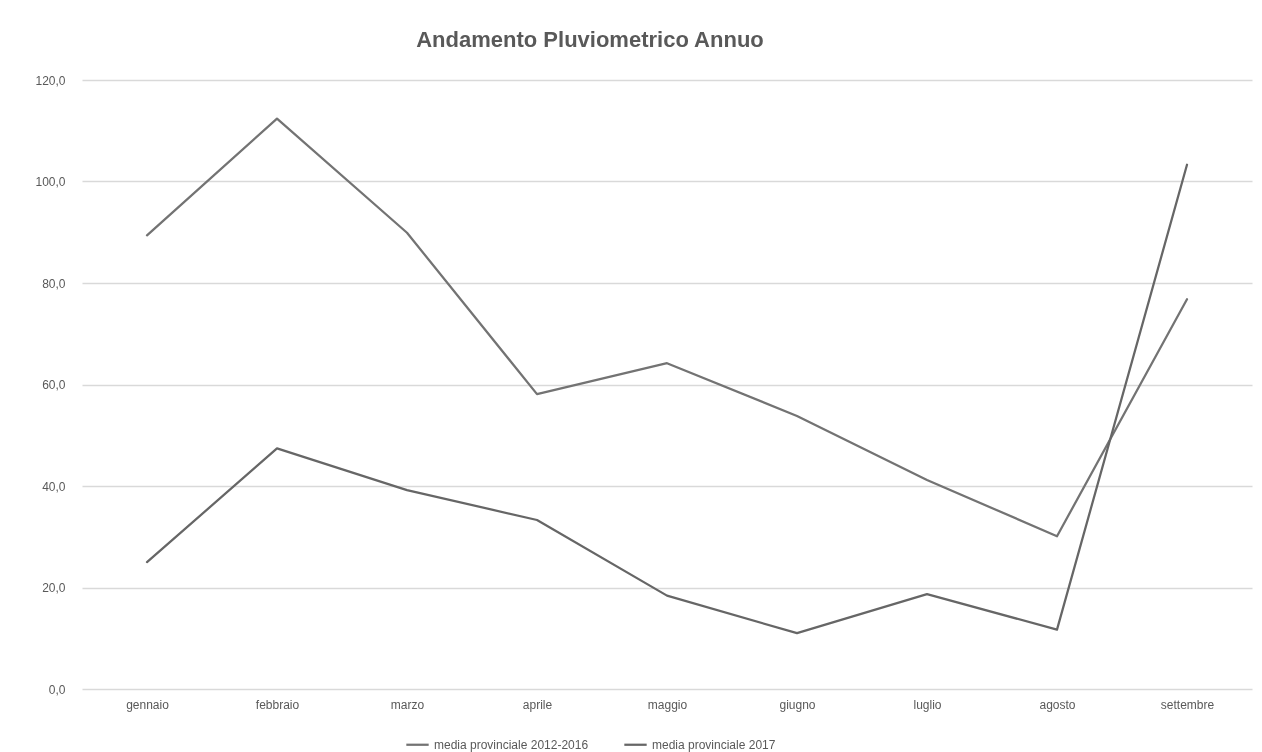 The image size is (1262, 752). Describe the element at coordinates (54, 588) in the screenshot. I see `y-tick-label: 20,0` at that location.